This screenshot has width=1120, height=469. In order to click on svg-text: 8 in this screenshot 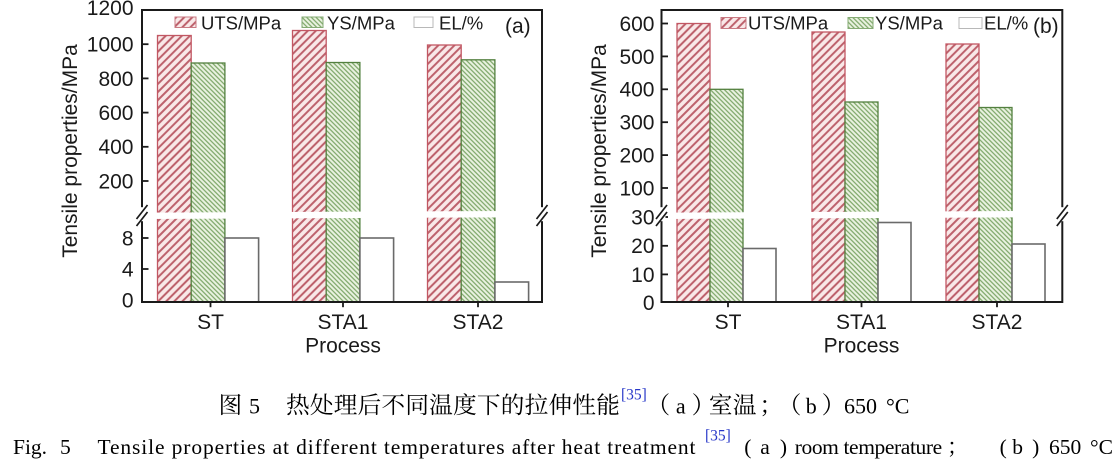, I will do `click(128, 238)`.